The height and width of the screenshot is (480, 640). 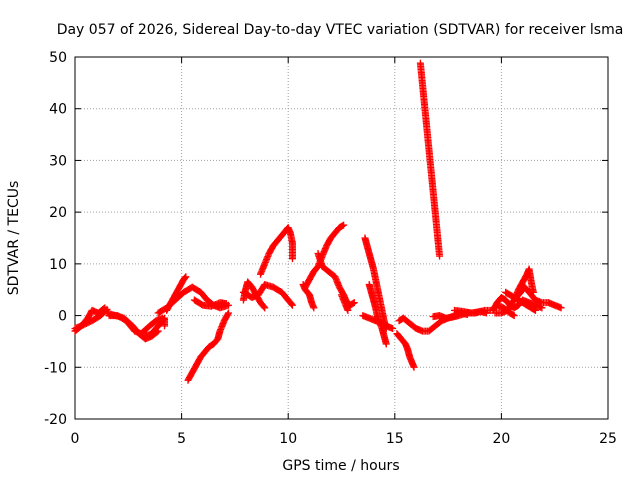 I want to click on x-axis-label: GPS time / hours, so click(x=340, y=466).